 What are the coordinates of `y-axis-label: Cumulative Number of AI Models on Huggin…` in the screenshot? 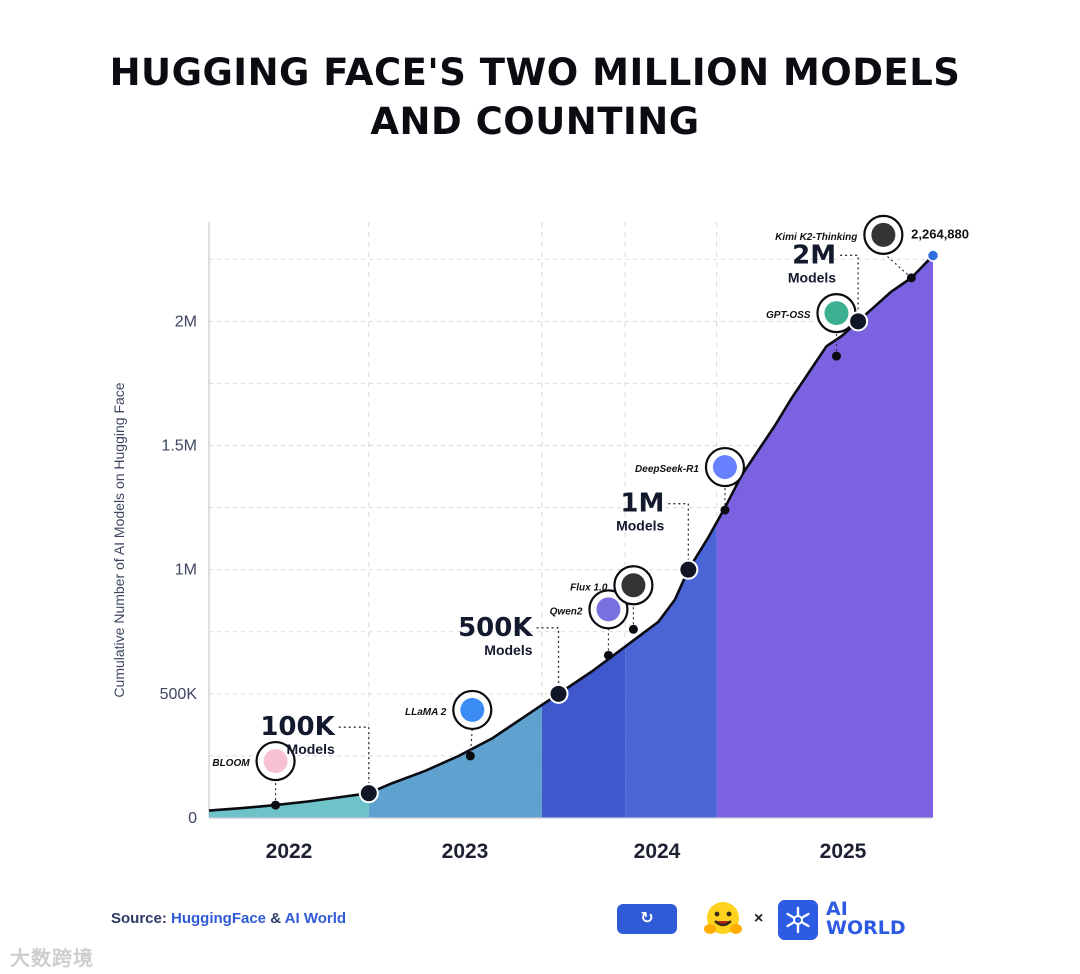 It's located at (119, 539).